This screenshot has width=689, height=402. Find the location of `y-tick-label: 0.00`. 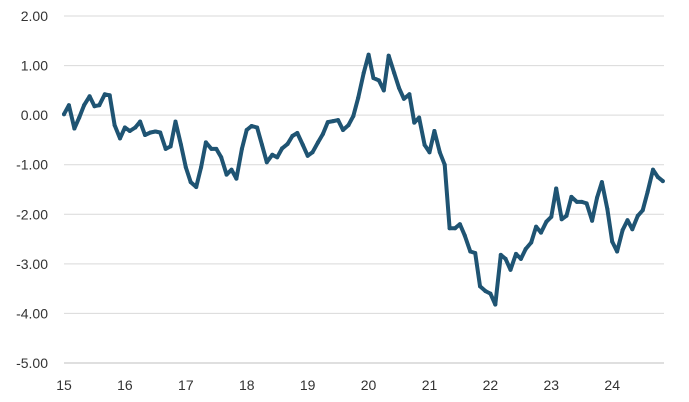

y-tick-label: 0.00 is located at coordinates (34, 115).